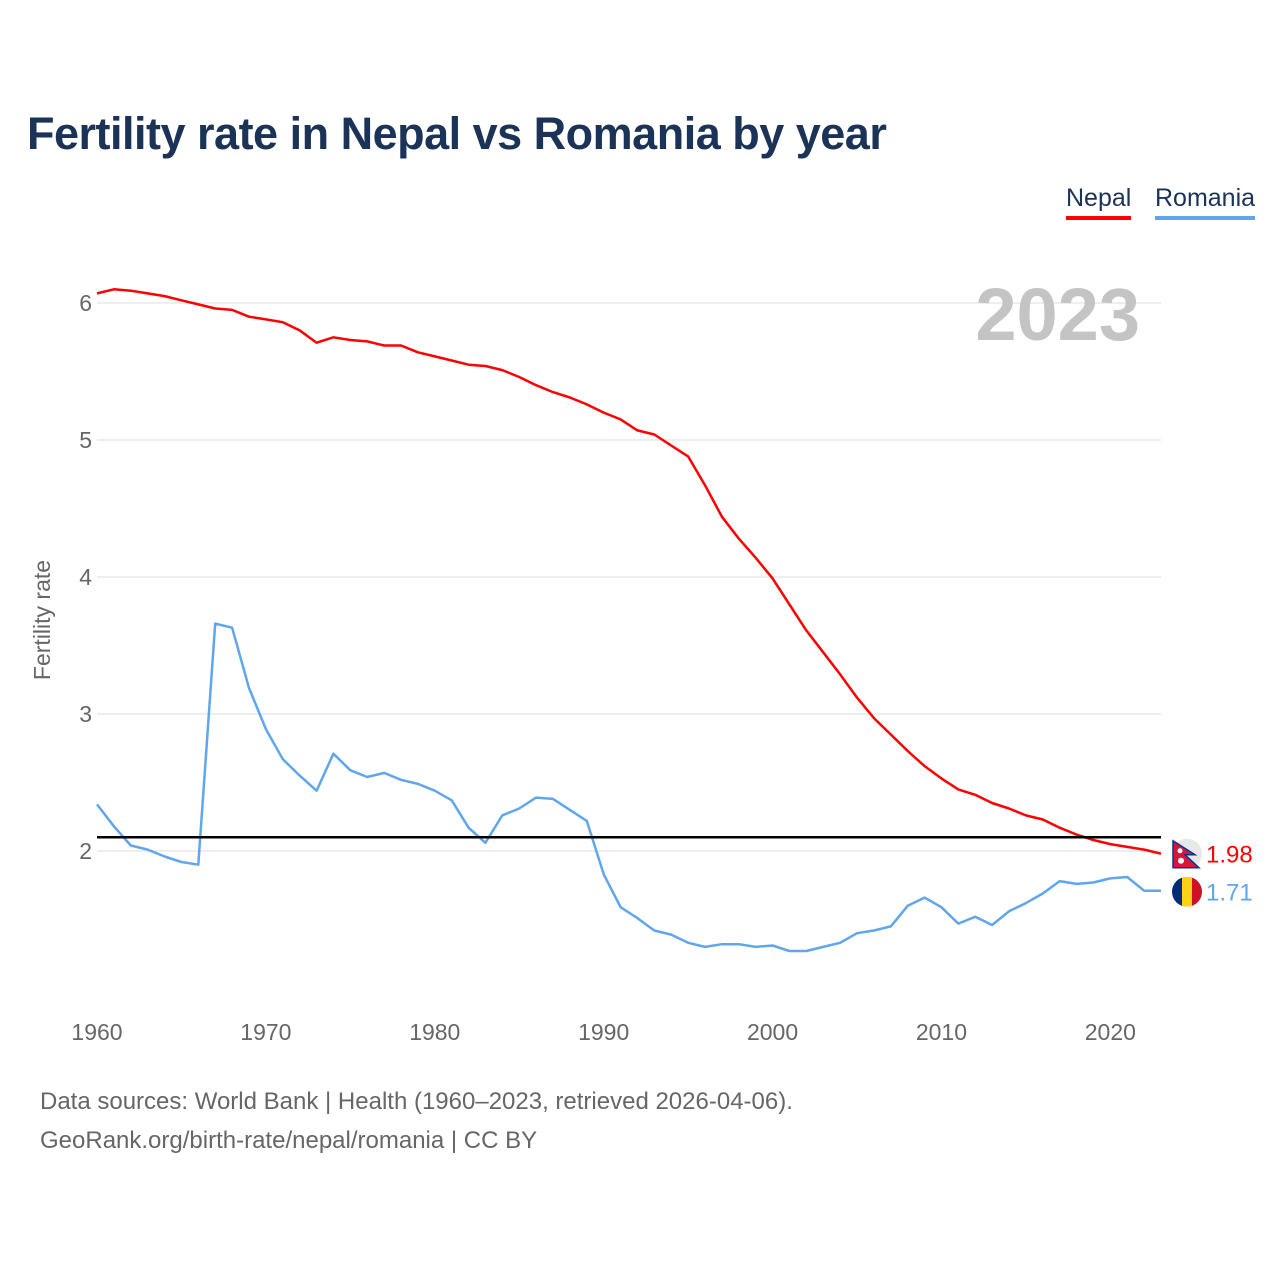 This screenshot has width=1280, height=1280. What do you see at coordinates (941, 1032) in the screenshot?
I see `x-tick-label: 2010` at bounding box center [941, 1032].